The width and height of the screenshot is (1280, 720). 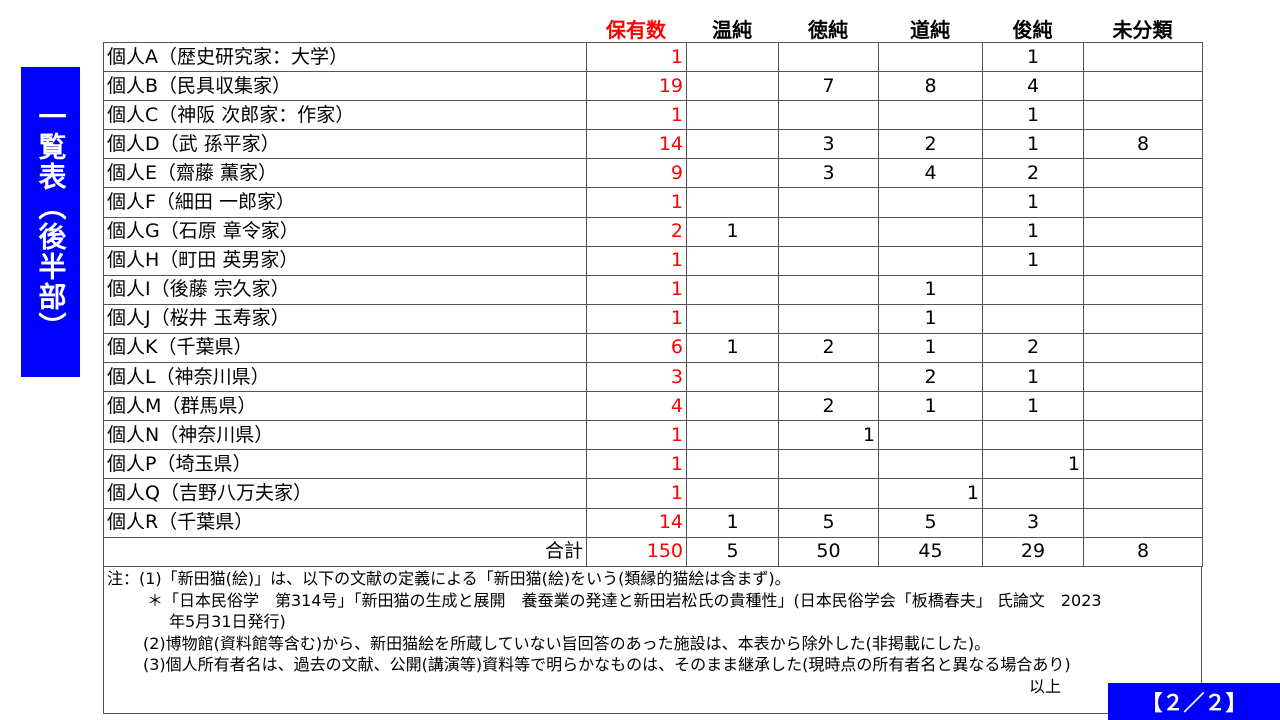 I want to click on total-cell: 8, so click(x=1143, y=551).